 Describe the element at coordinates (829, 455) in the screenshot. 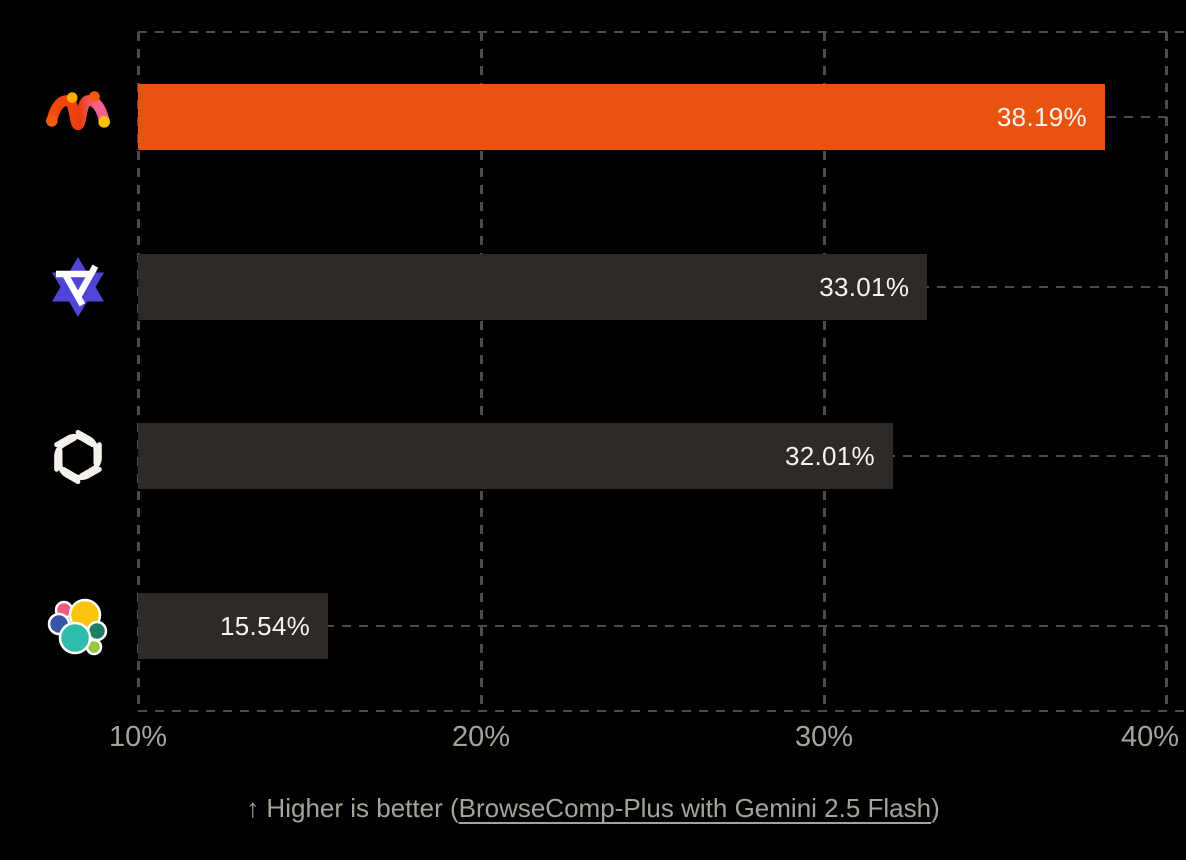

I see `bar-value-label-3: 32.01%` at that location.